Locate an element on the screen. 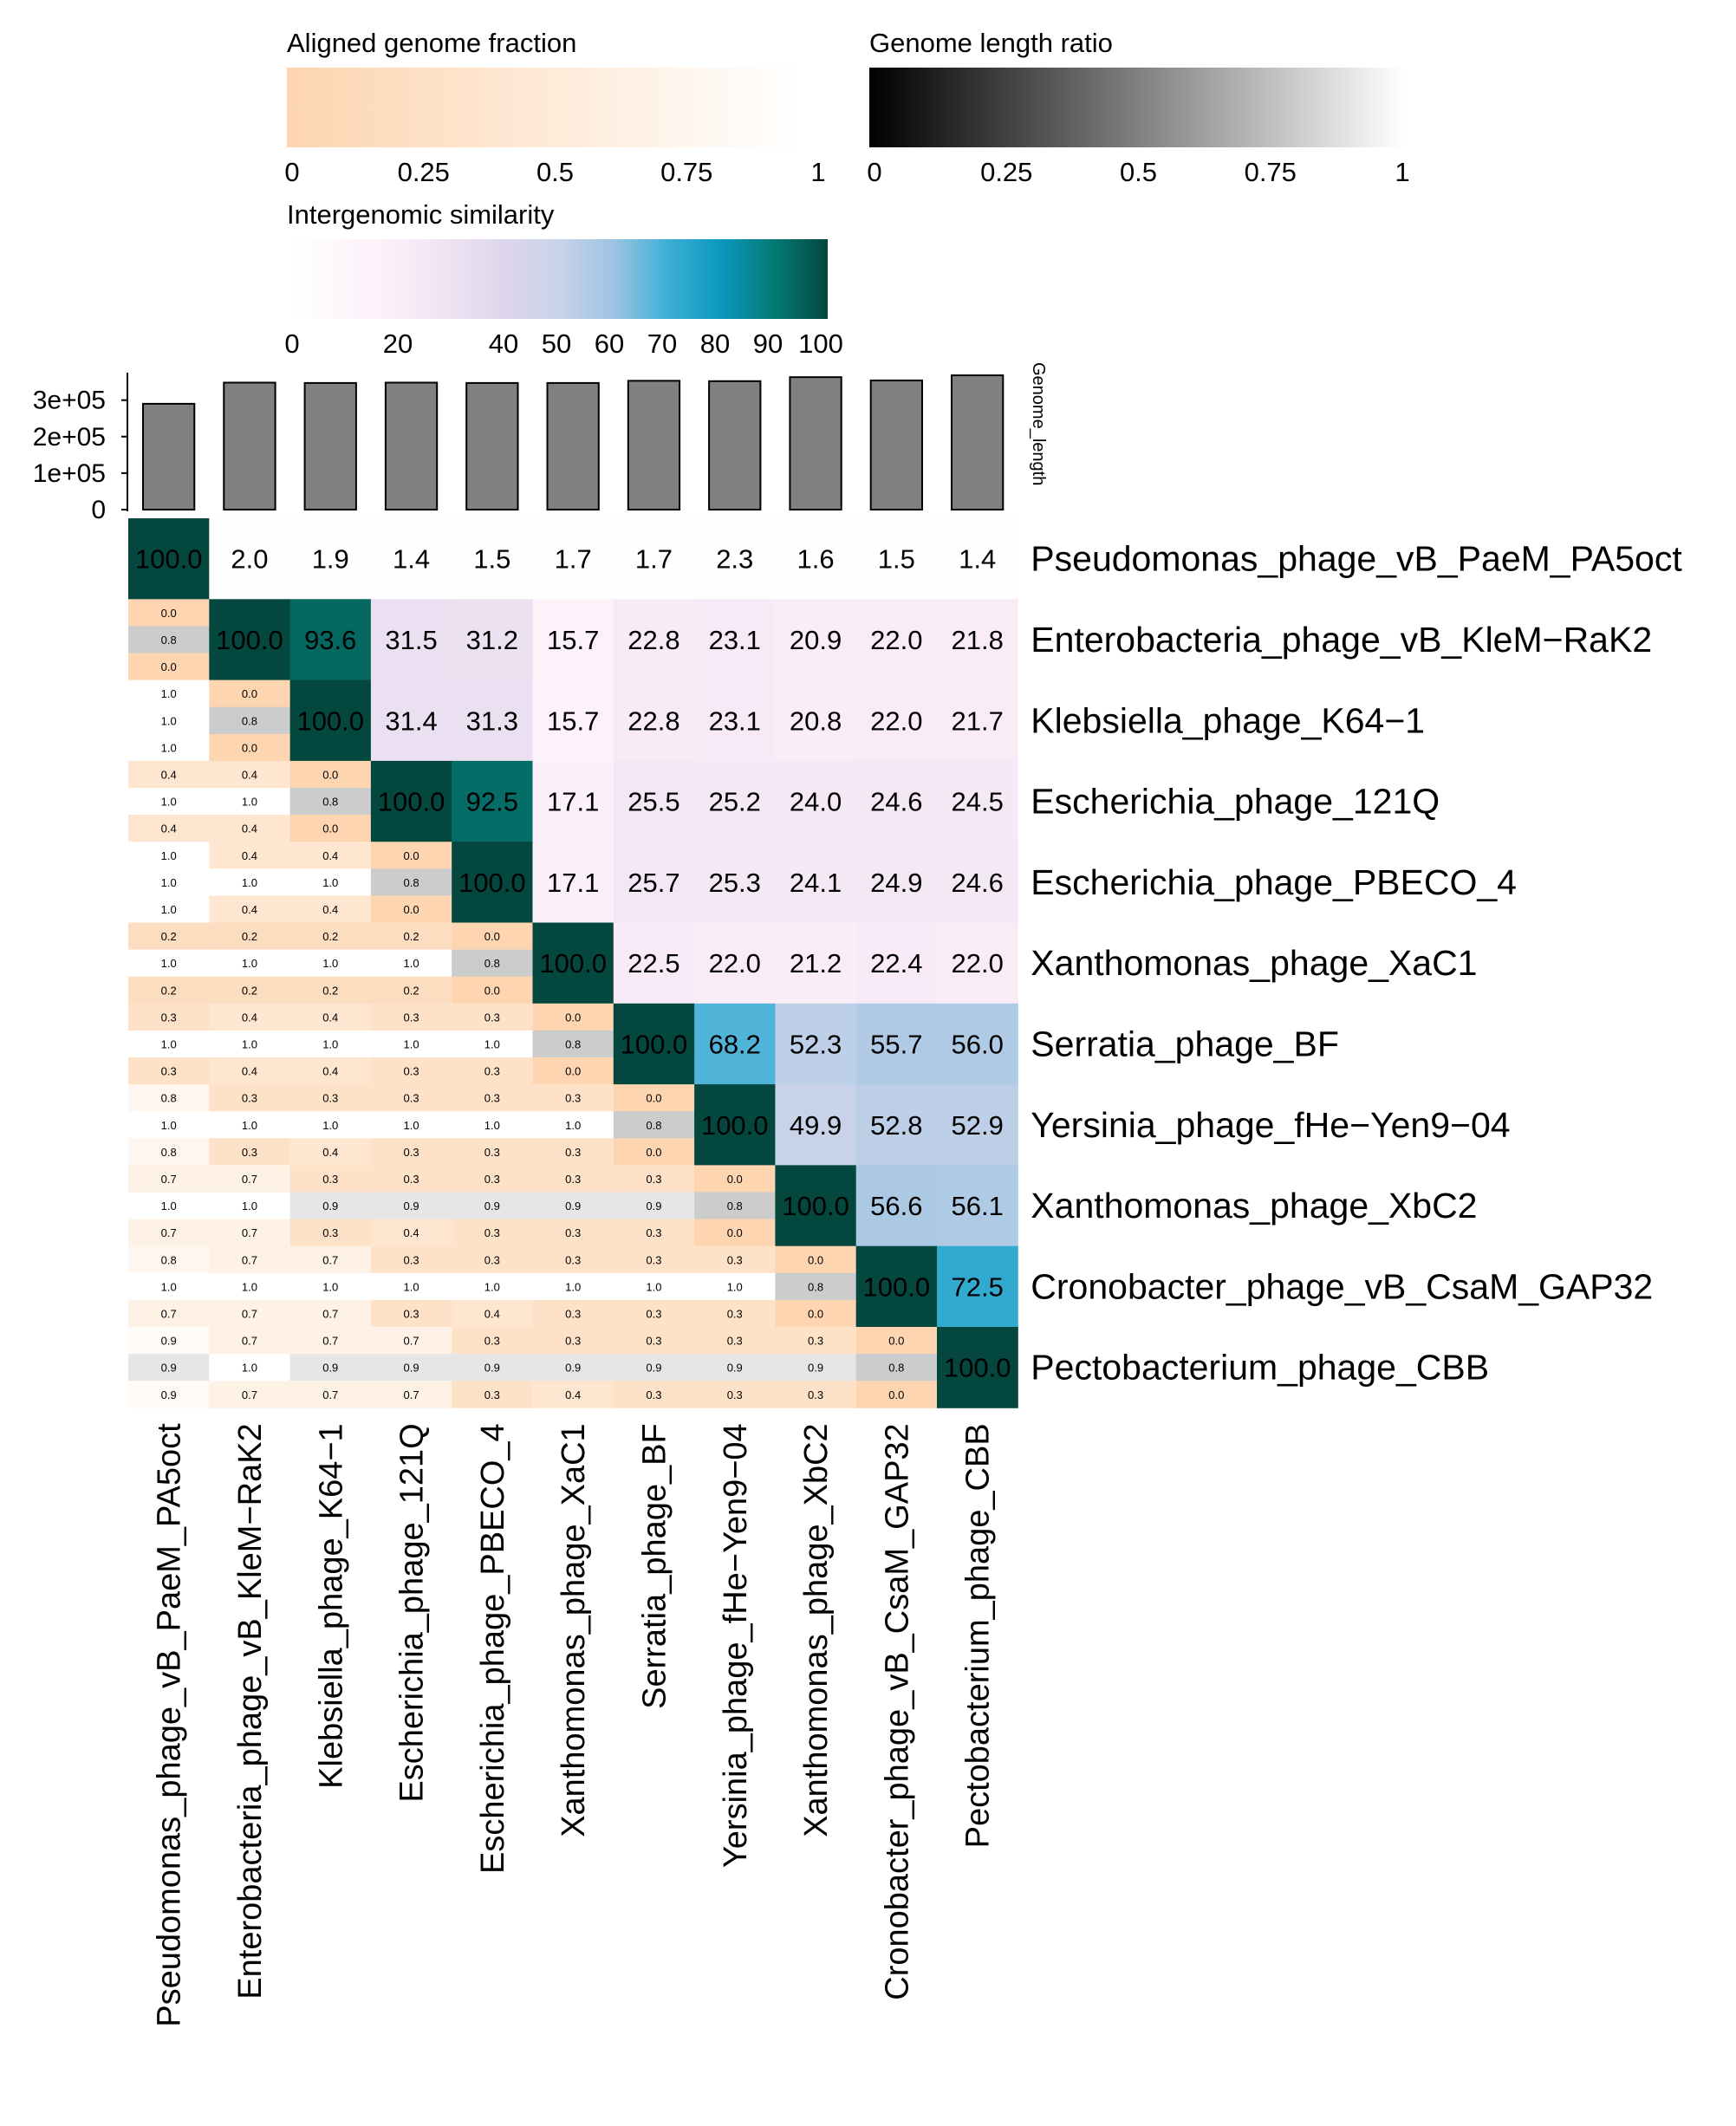  similarity-value: 56.6 is located at coordinates (896, 1206).